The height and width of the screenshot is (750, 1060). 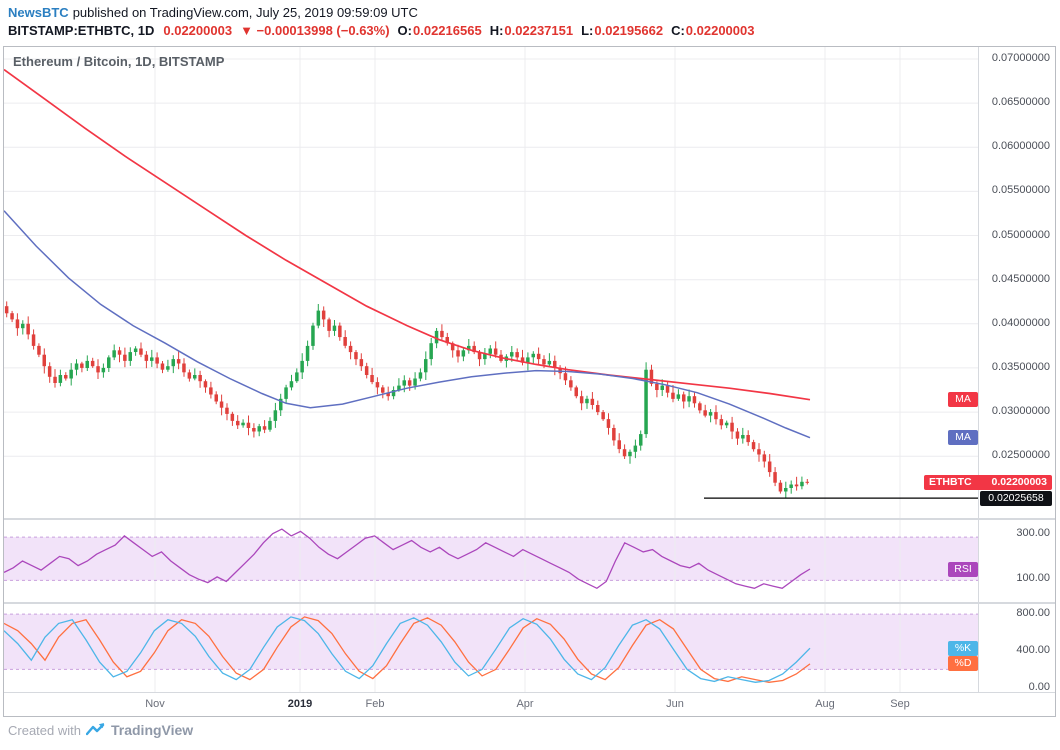 What do you see at coordinates (678, 30) in the screenshot?
I see `close-label: C:` at bounding box center [678, 30].